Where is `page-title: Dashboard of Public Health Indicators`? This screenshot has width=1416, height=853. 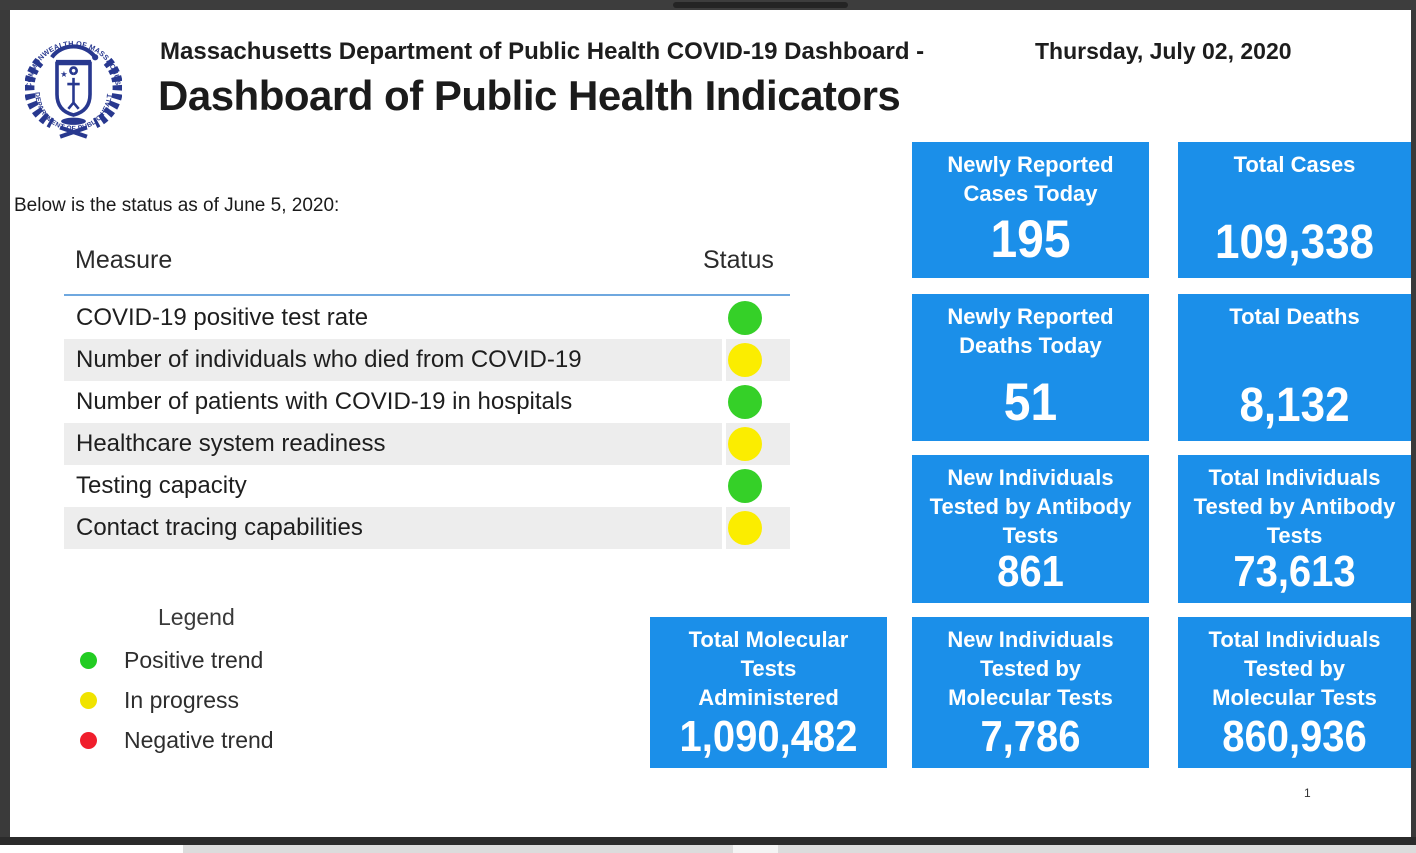
page-title: Dashboard of Public Health Indicators is located at coordinates (529, 95).